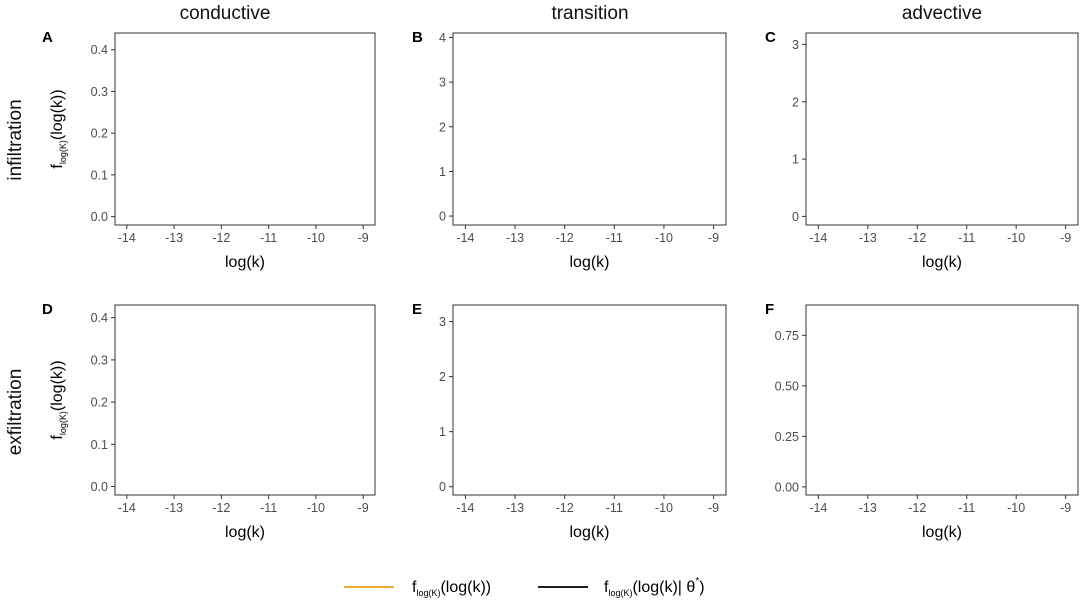 The height and width of the screenshot is (606, 1084). What do you see at coordinates (99, 134) in the screenshot?
I see `panel-a-y-tick-label: 0.2` at bounding box center [99, 134].